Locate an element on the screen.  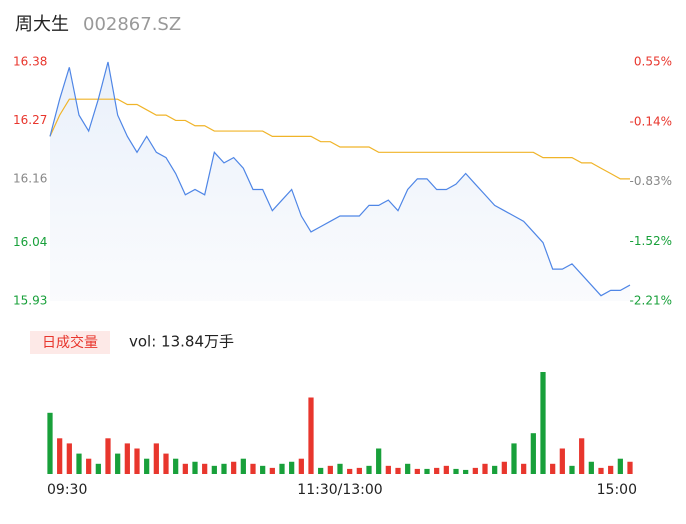
x-tick-label: 09:30 is located at coordinates (67, 490).